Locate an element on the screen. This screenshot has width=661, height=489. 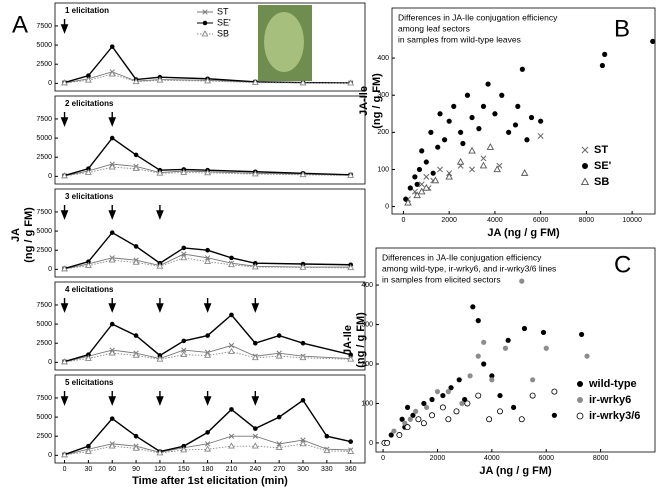
x-tick-label: 180 is located at coordinates (208, 469).